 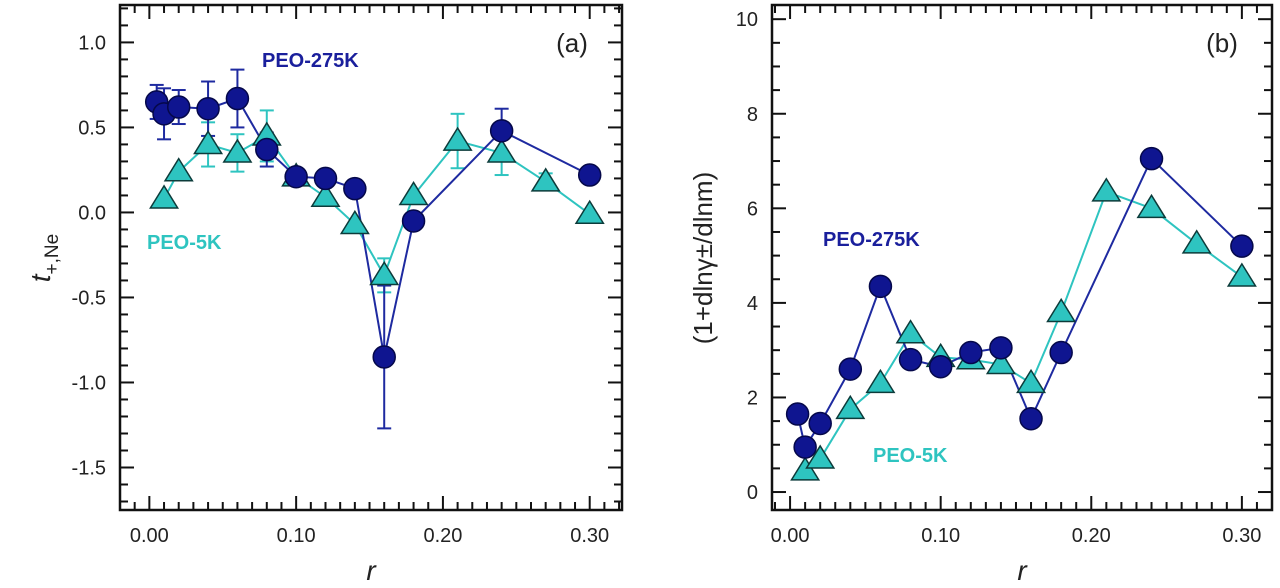 What do you see at coordinates (940, 536) in the screenshot?
I see `x-tick-label-b: 0.10` at bounding box center [940, 536].